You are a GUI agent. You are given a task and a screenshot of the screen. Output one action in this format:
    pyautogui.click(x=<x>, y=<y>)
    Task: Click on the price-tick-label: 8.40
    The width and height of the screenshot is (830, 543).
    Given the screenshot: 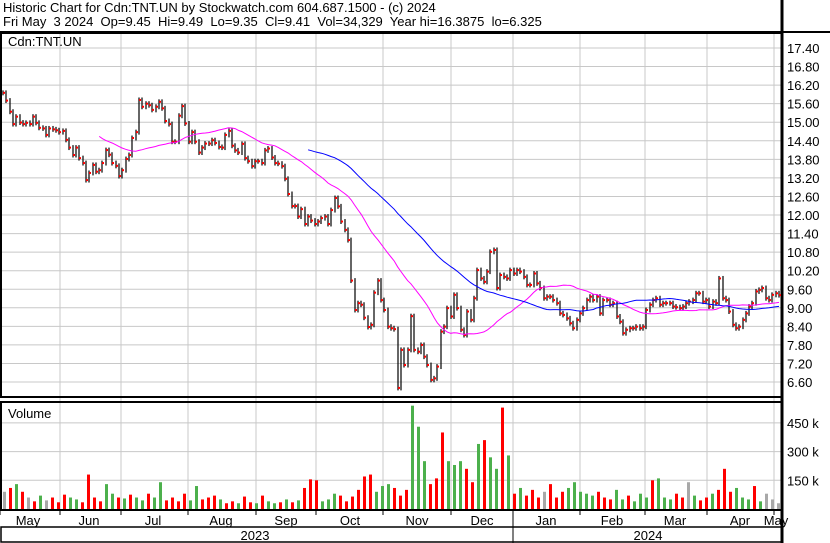 What is the action you would take?
    pyautogui.click(x=799, y=326)
    